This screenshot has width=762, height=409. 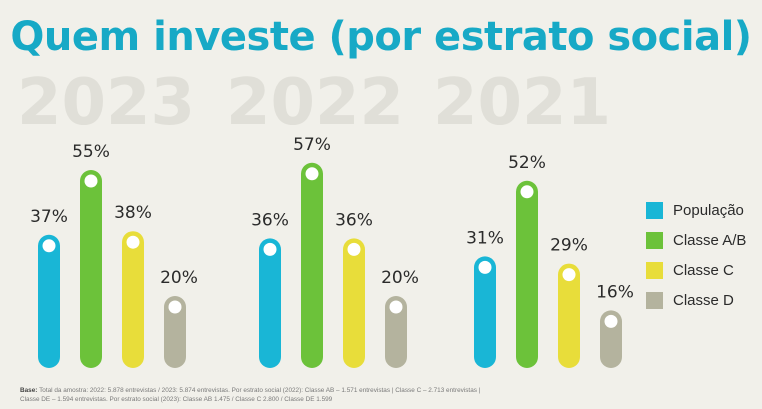 What do you see at coordinates (485, 312) in the screenshot?
I see `bar-2021-popula-o` at bounding box center [485, 312].